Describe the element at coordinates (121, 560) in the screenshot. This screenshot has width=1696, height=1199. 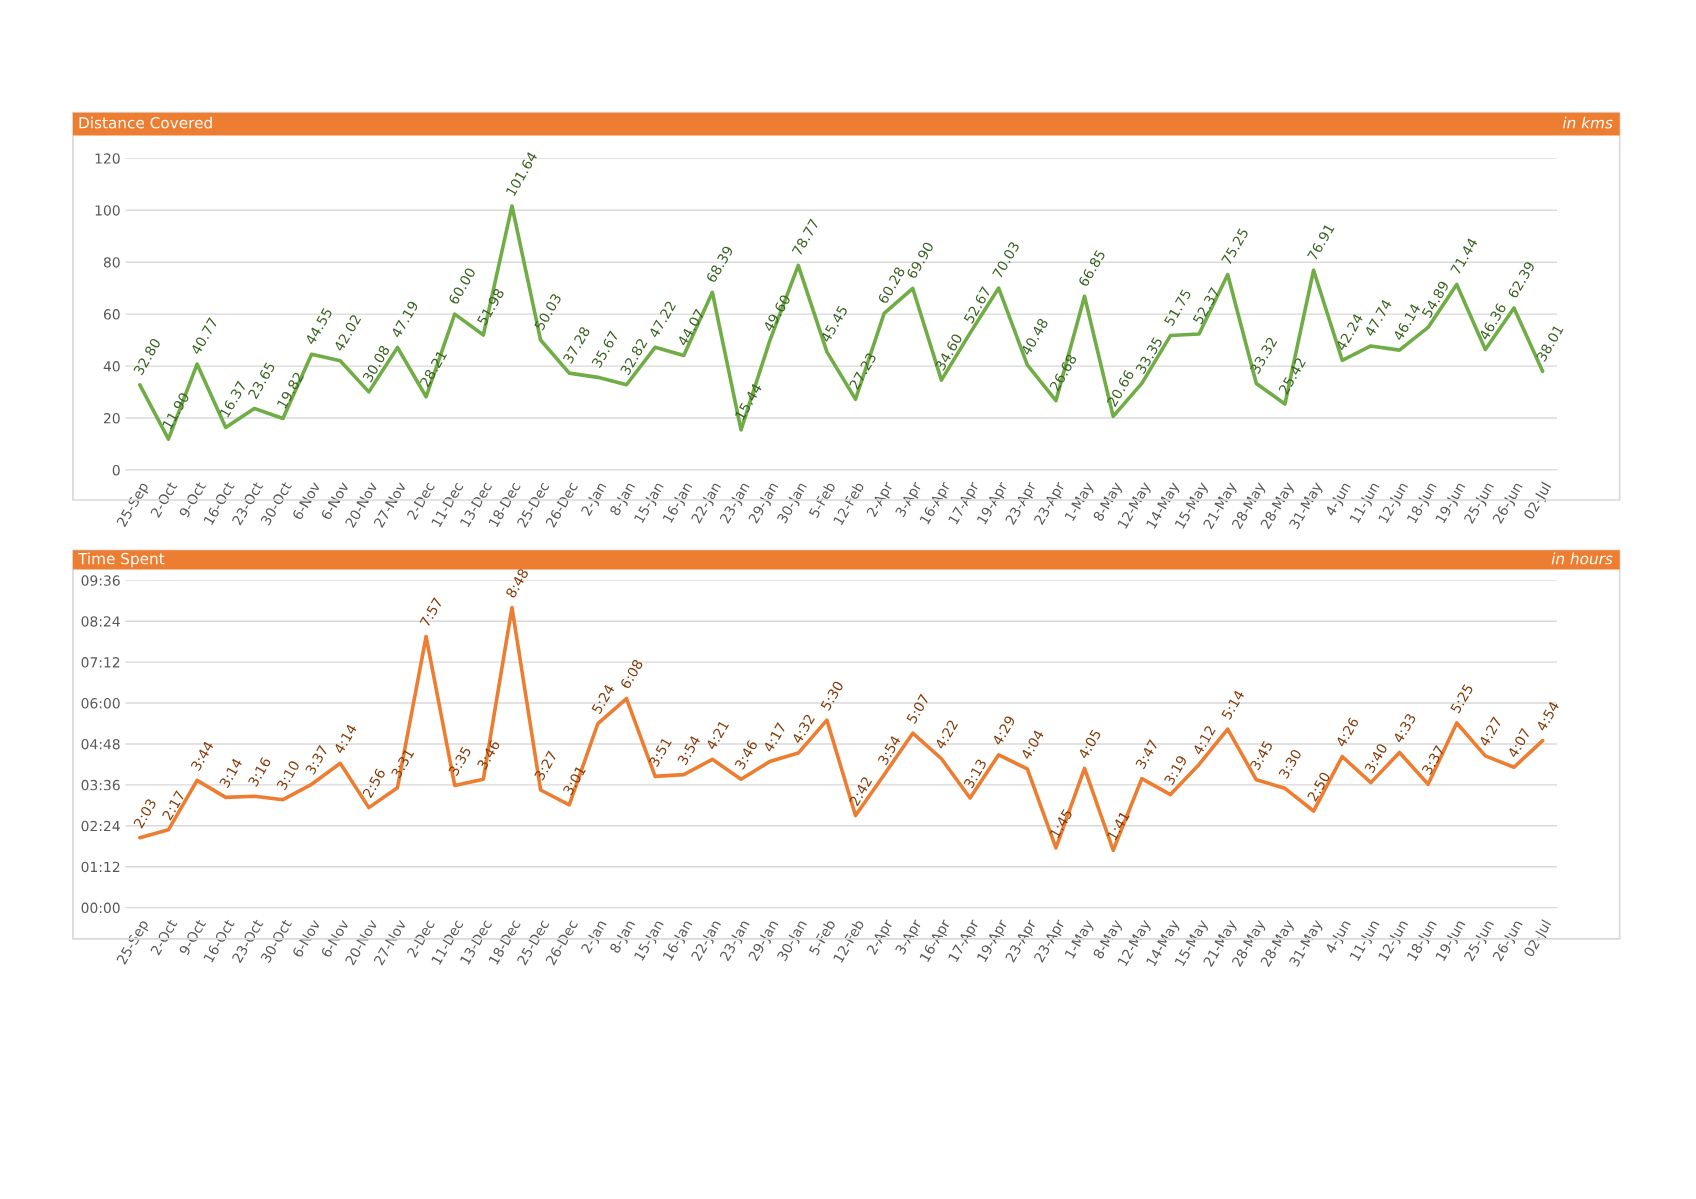
I see `chart-title: Time Spent` at that location.